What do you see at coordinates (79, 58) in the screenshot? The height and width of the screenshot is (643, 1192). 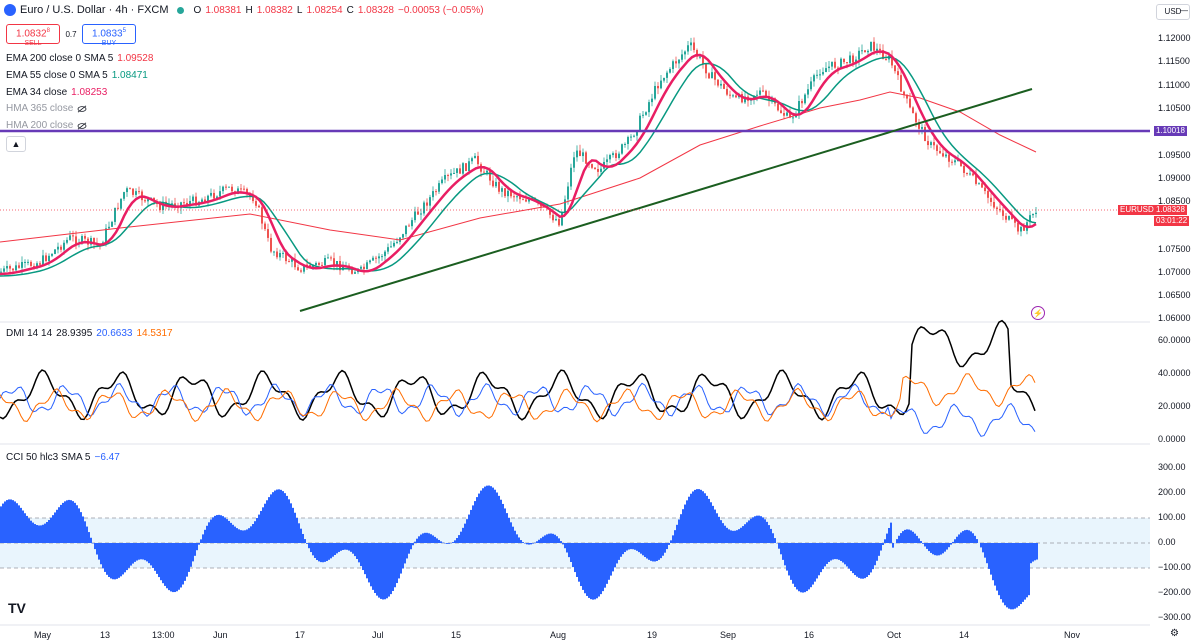 I see `indicator-ema200: EMA 200 close 0 SMA 5 1.09528` at bounding box center [79, 58].